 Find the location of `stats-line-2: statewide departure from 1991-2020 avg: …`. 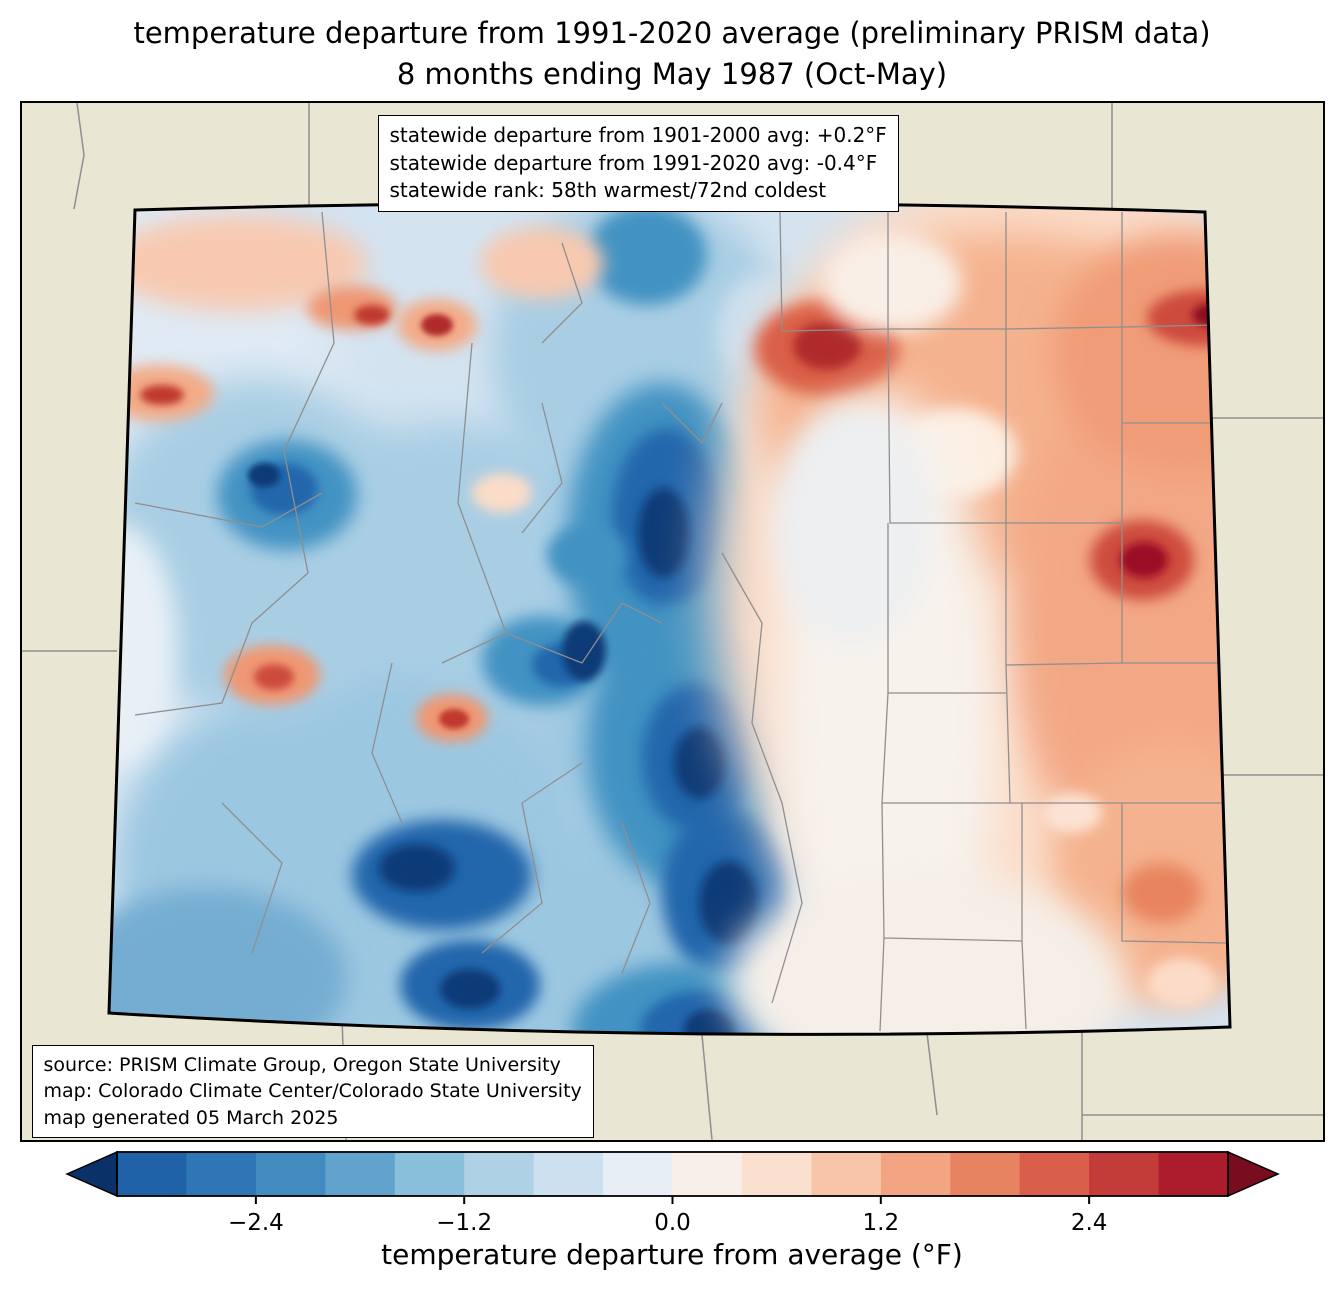

stats-line-2: statewide departure from 1991-2020 avg: … is located at coordinates (633, 162).